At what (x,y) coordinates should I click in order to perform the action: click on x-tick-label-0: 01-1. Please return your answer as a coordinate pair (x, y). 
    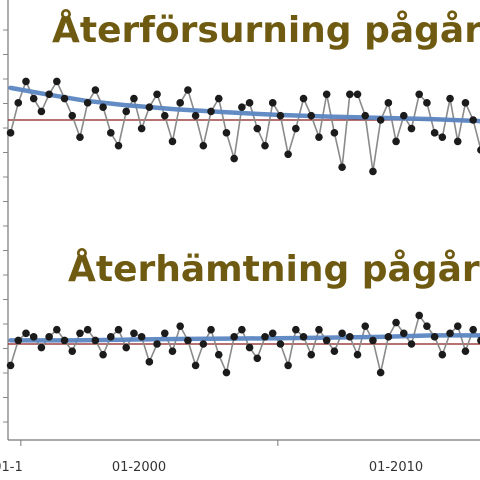
    Looking at the image, I should click on (11, 467).